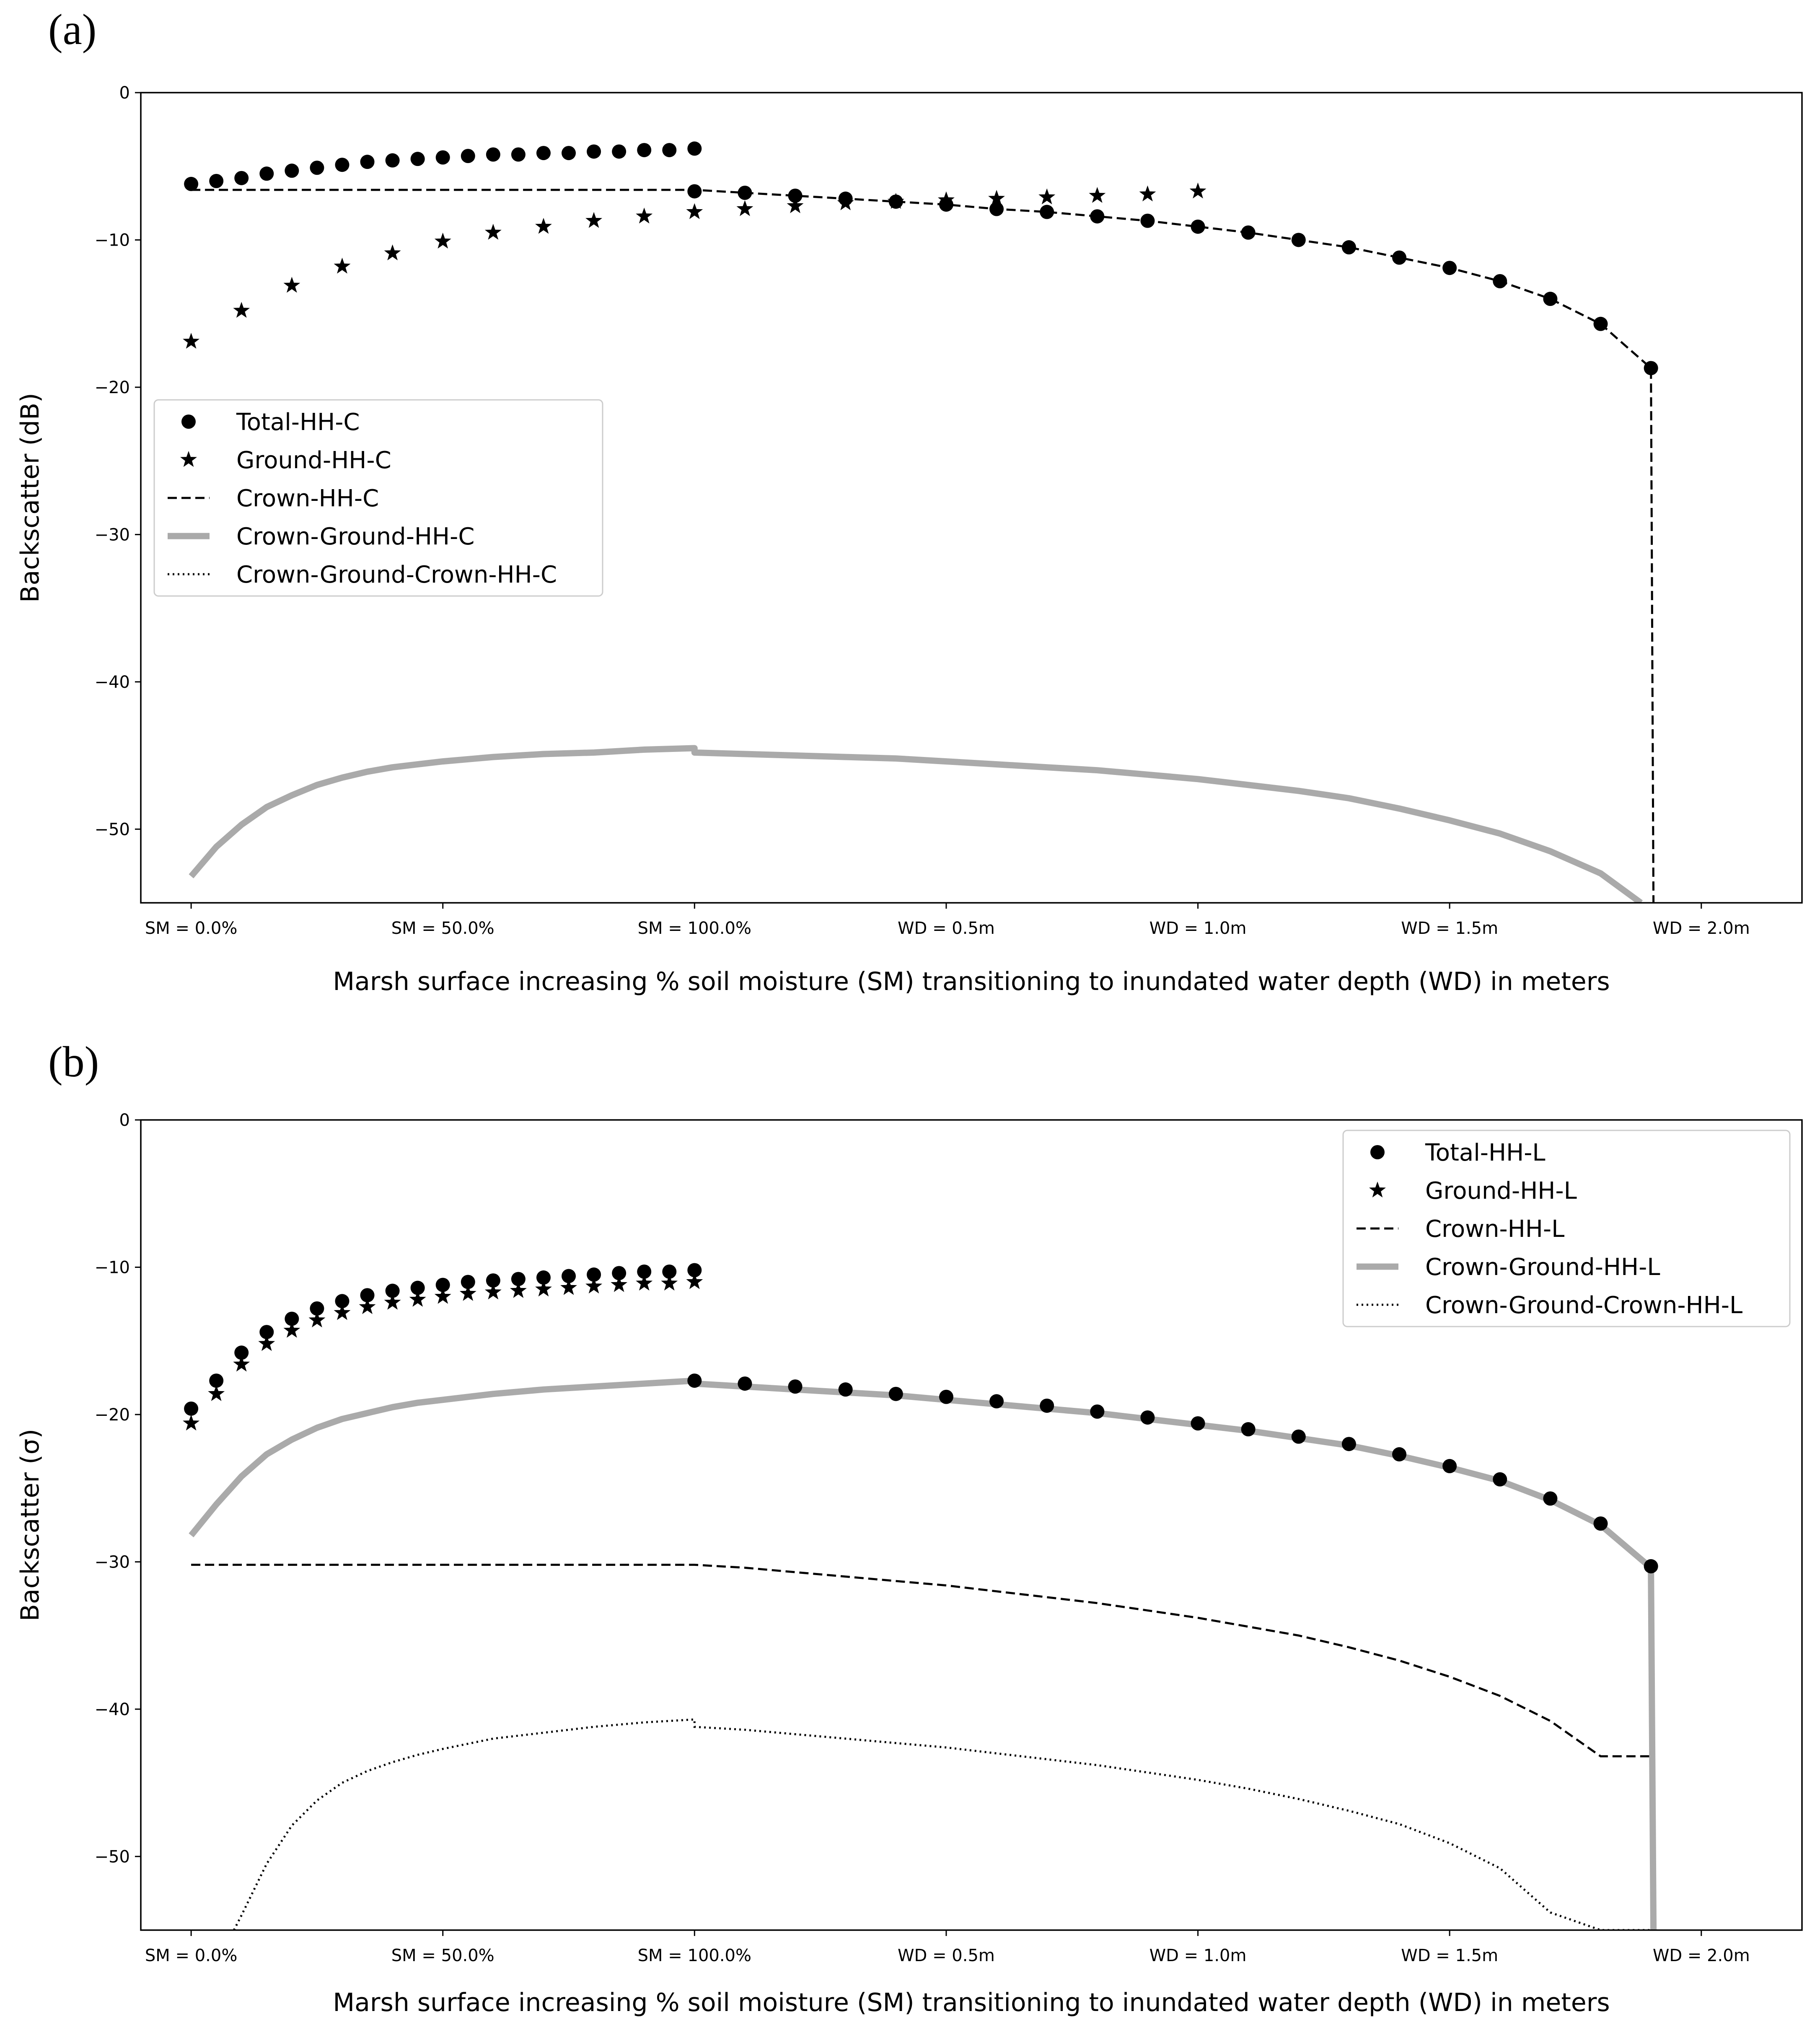 This screenshot has width=1820, height=2024. What do you see at coordinates (942, 1824) in the screenshot?
I see `series-line-crown-ground-crown-hh-l` at bounding box center [942, 1824].